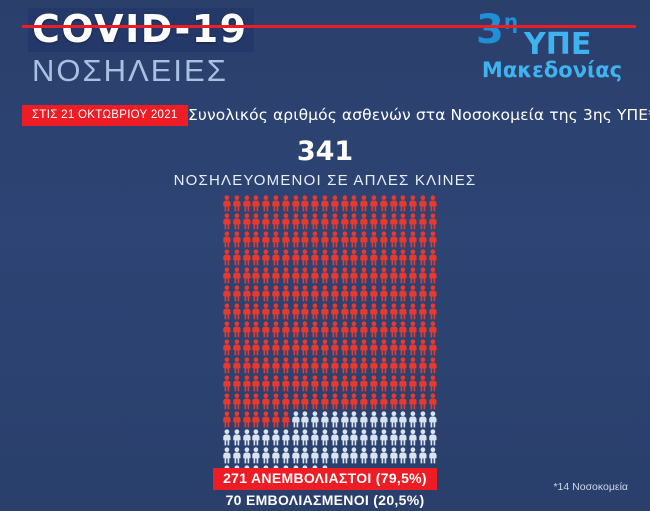 This screenshot has height=511, width=650. Describe the element at coordinates (511, 21) in the screenshot. I see `logo-superscript: η` at that location.